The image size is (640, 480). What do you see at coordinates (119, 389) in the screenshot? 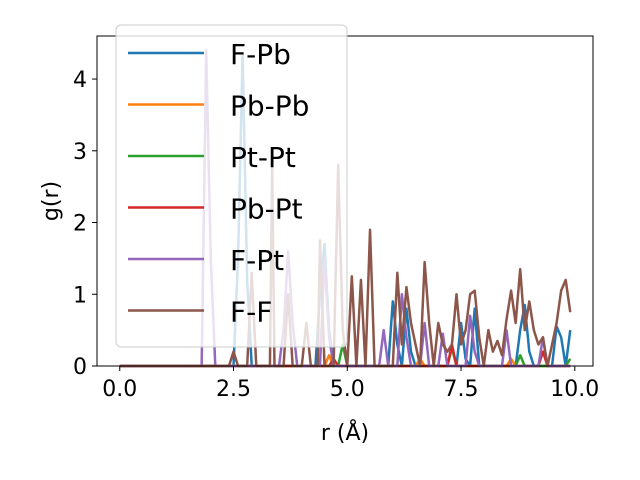
I see `x-tick-label: 0.0` at bounding box center [119, 389].